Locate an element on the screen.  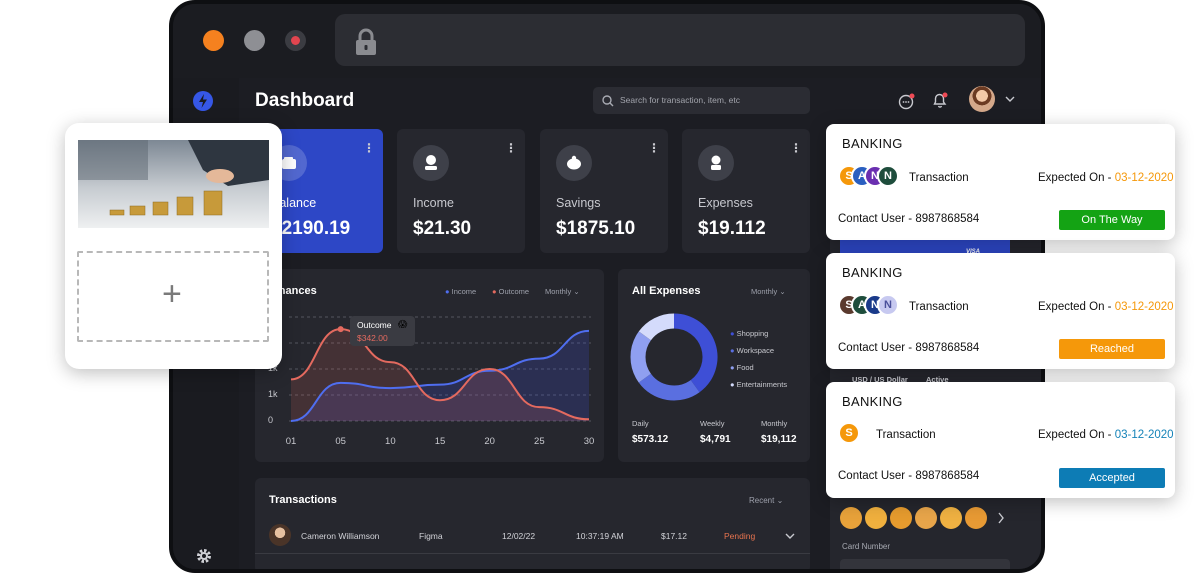
window-maximize-dot is located at coordinates (295, 40).